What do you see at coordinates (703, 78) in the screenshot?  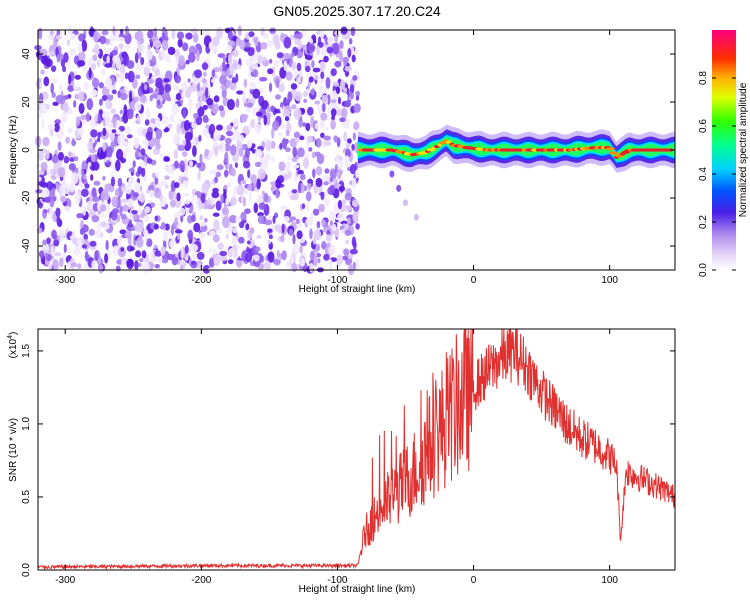 I see `colorbar-tick-label: 0.8` at bounding box center [703, 78].